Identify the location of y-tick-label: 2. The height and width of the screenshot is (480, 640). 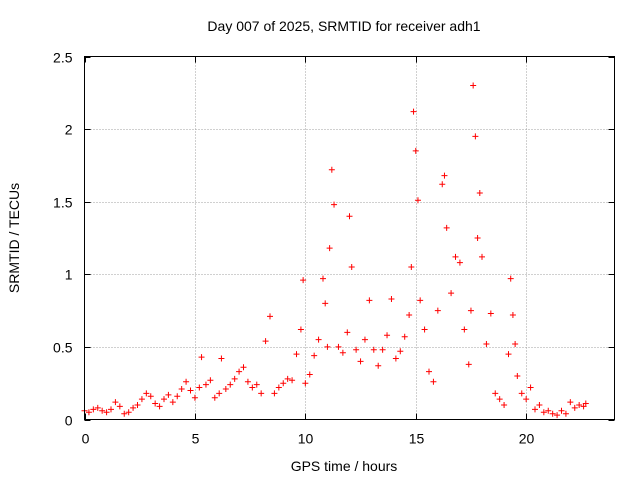
(69, 130).